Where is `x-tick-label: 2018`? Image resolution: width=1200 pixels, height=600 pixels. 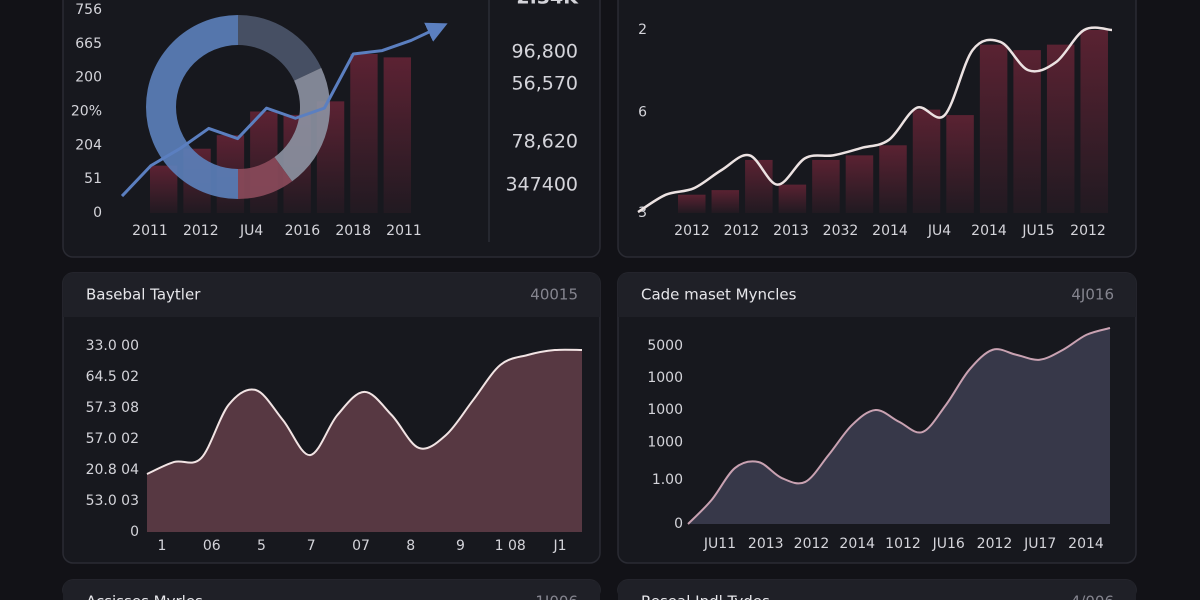
x-tick-label: 2018 is located at coordinates (353, 231).